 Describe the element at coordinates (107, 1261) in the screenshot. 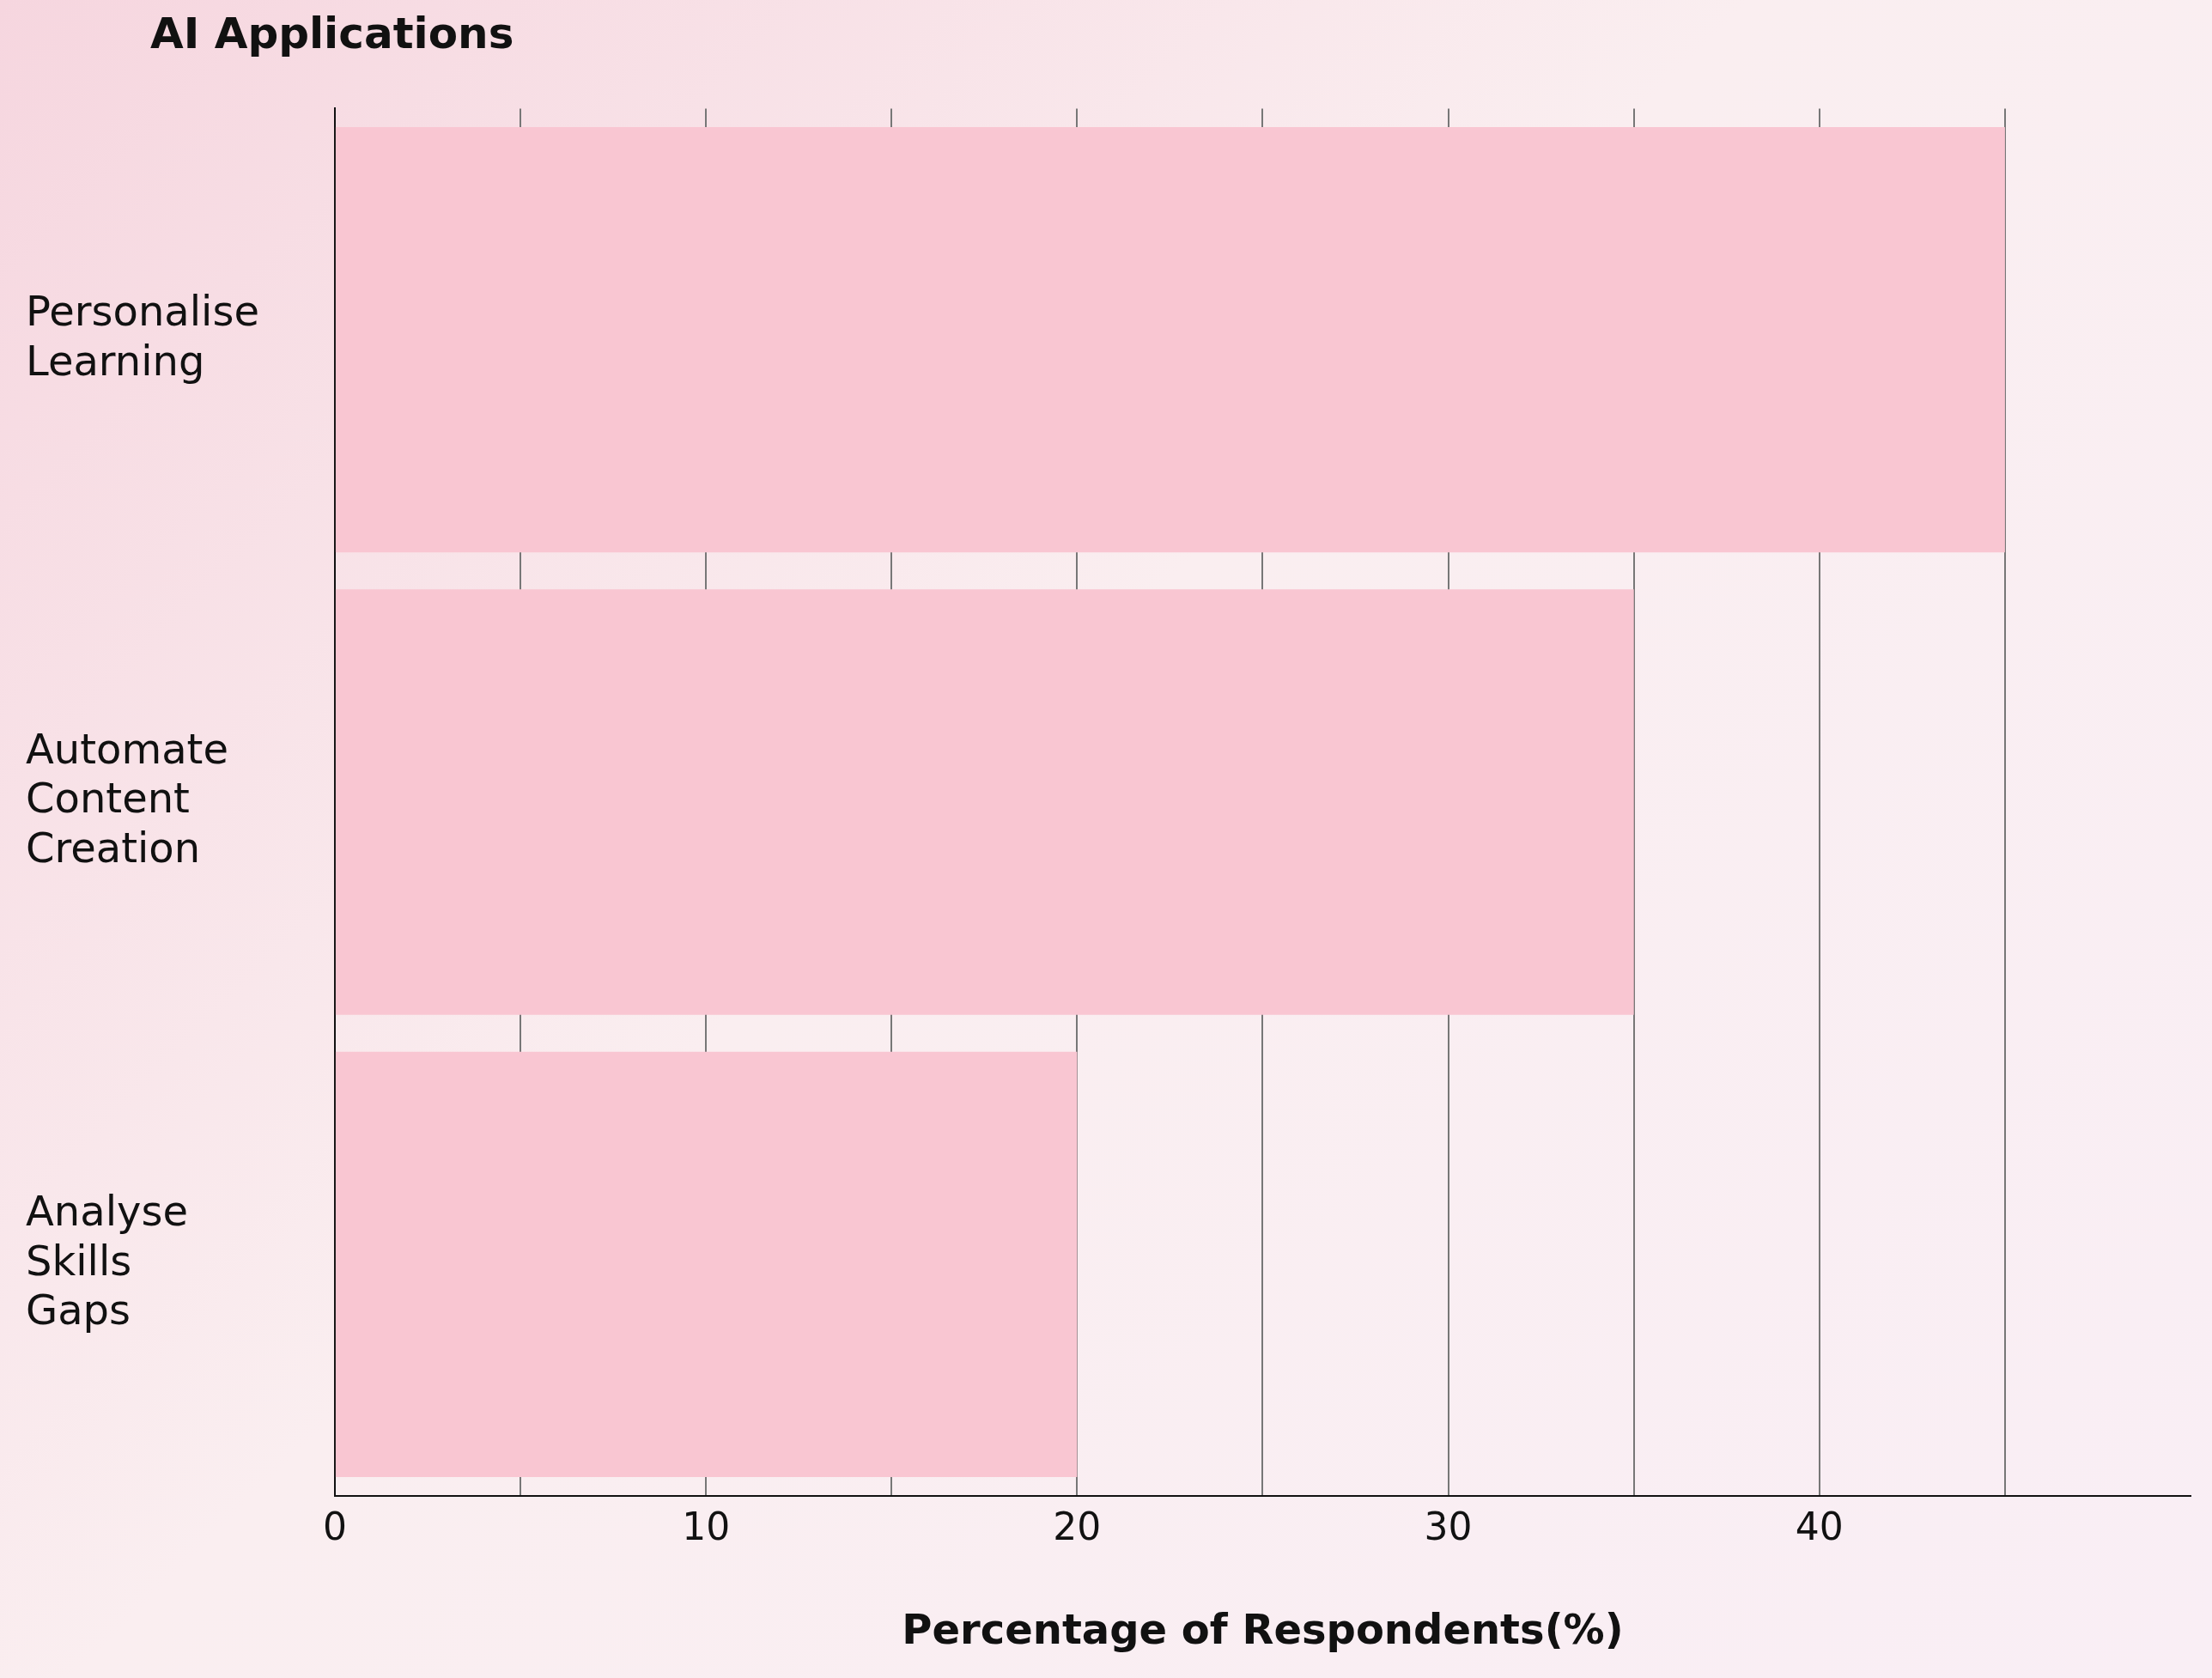

I see `y-tick-label: Analyse Skills Gaps` at that location.